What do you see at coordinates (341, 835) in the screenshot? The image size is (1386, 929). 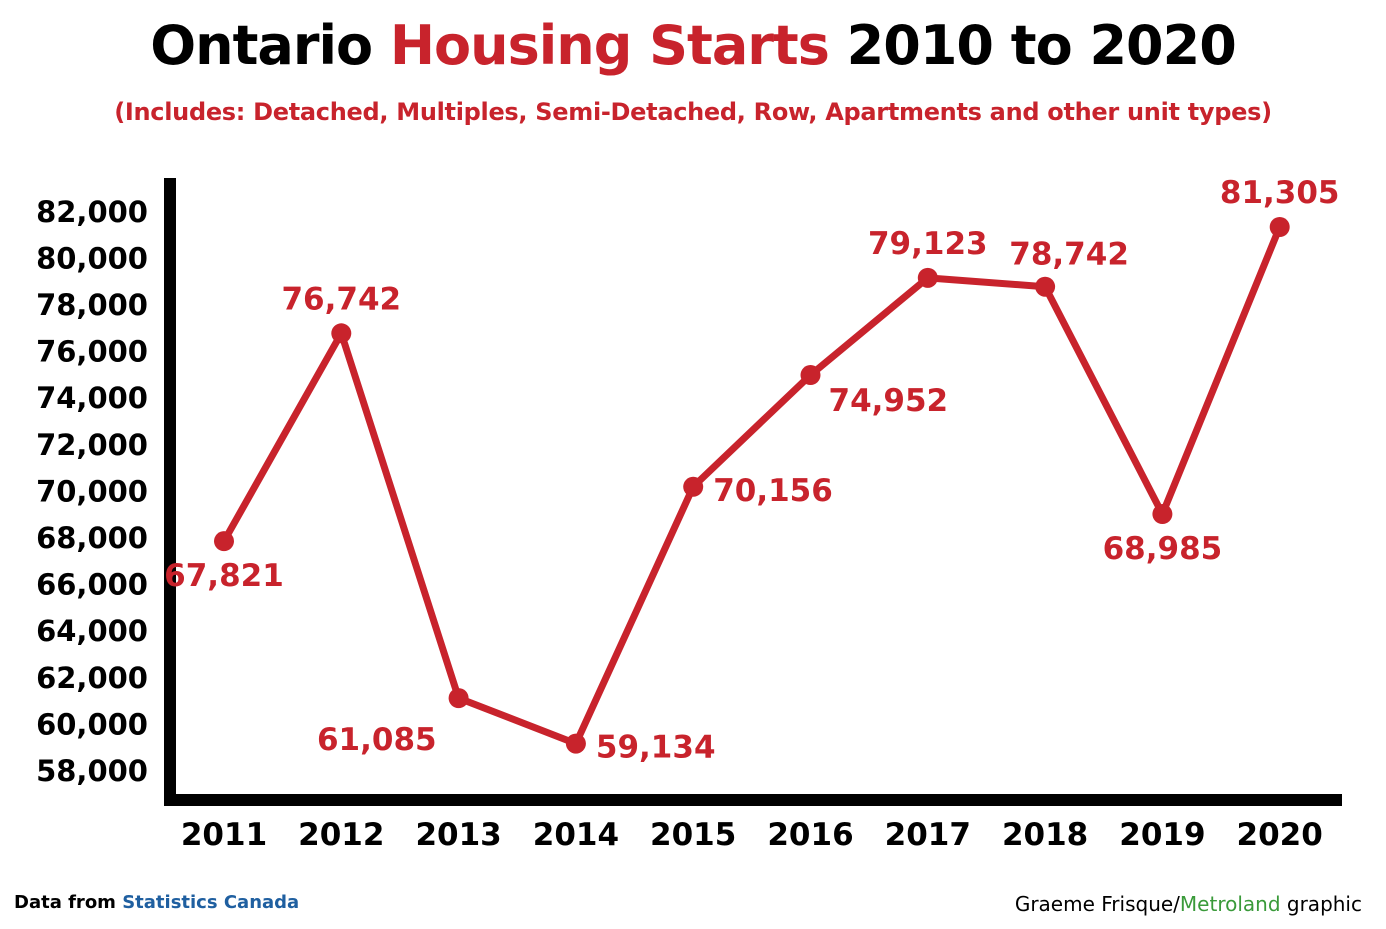 I see `x-tick-label: 2012` at bounding box center [341, 835].